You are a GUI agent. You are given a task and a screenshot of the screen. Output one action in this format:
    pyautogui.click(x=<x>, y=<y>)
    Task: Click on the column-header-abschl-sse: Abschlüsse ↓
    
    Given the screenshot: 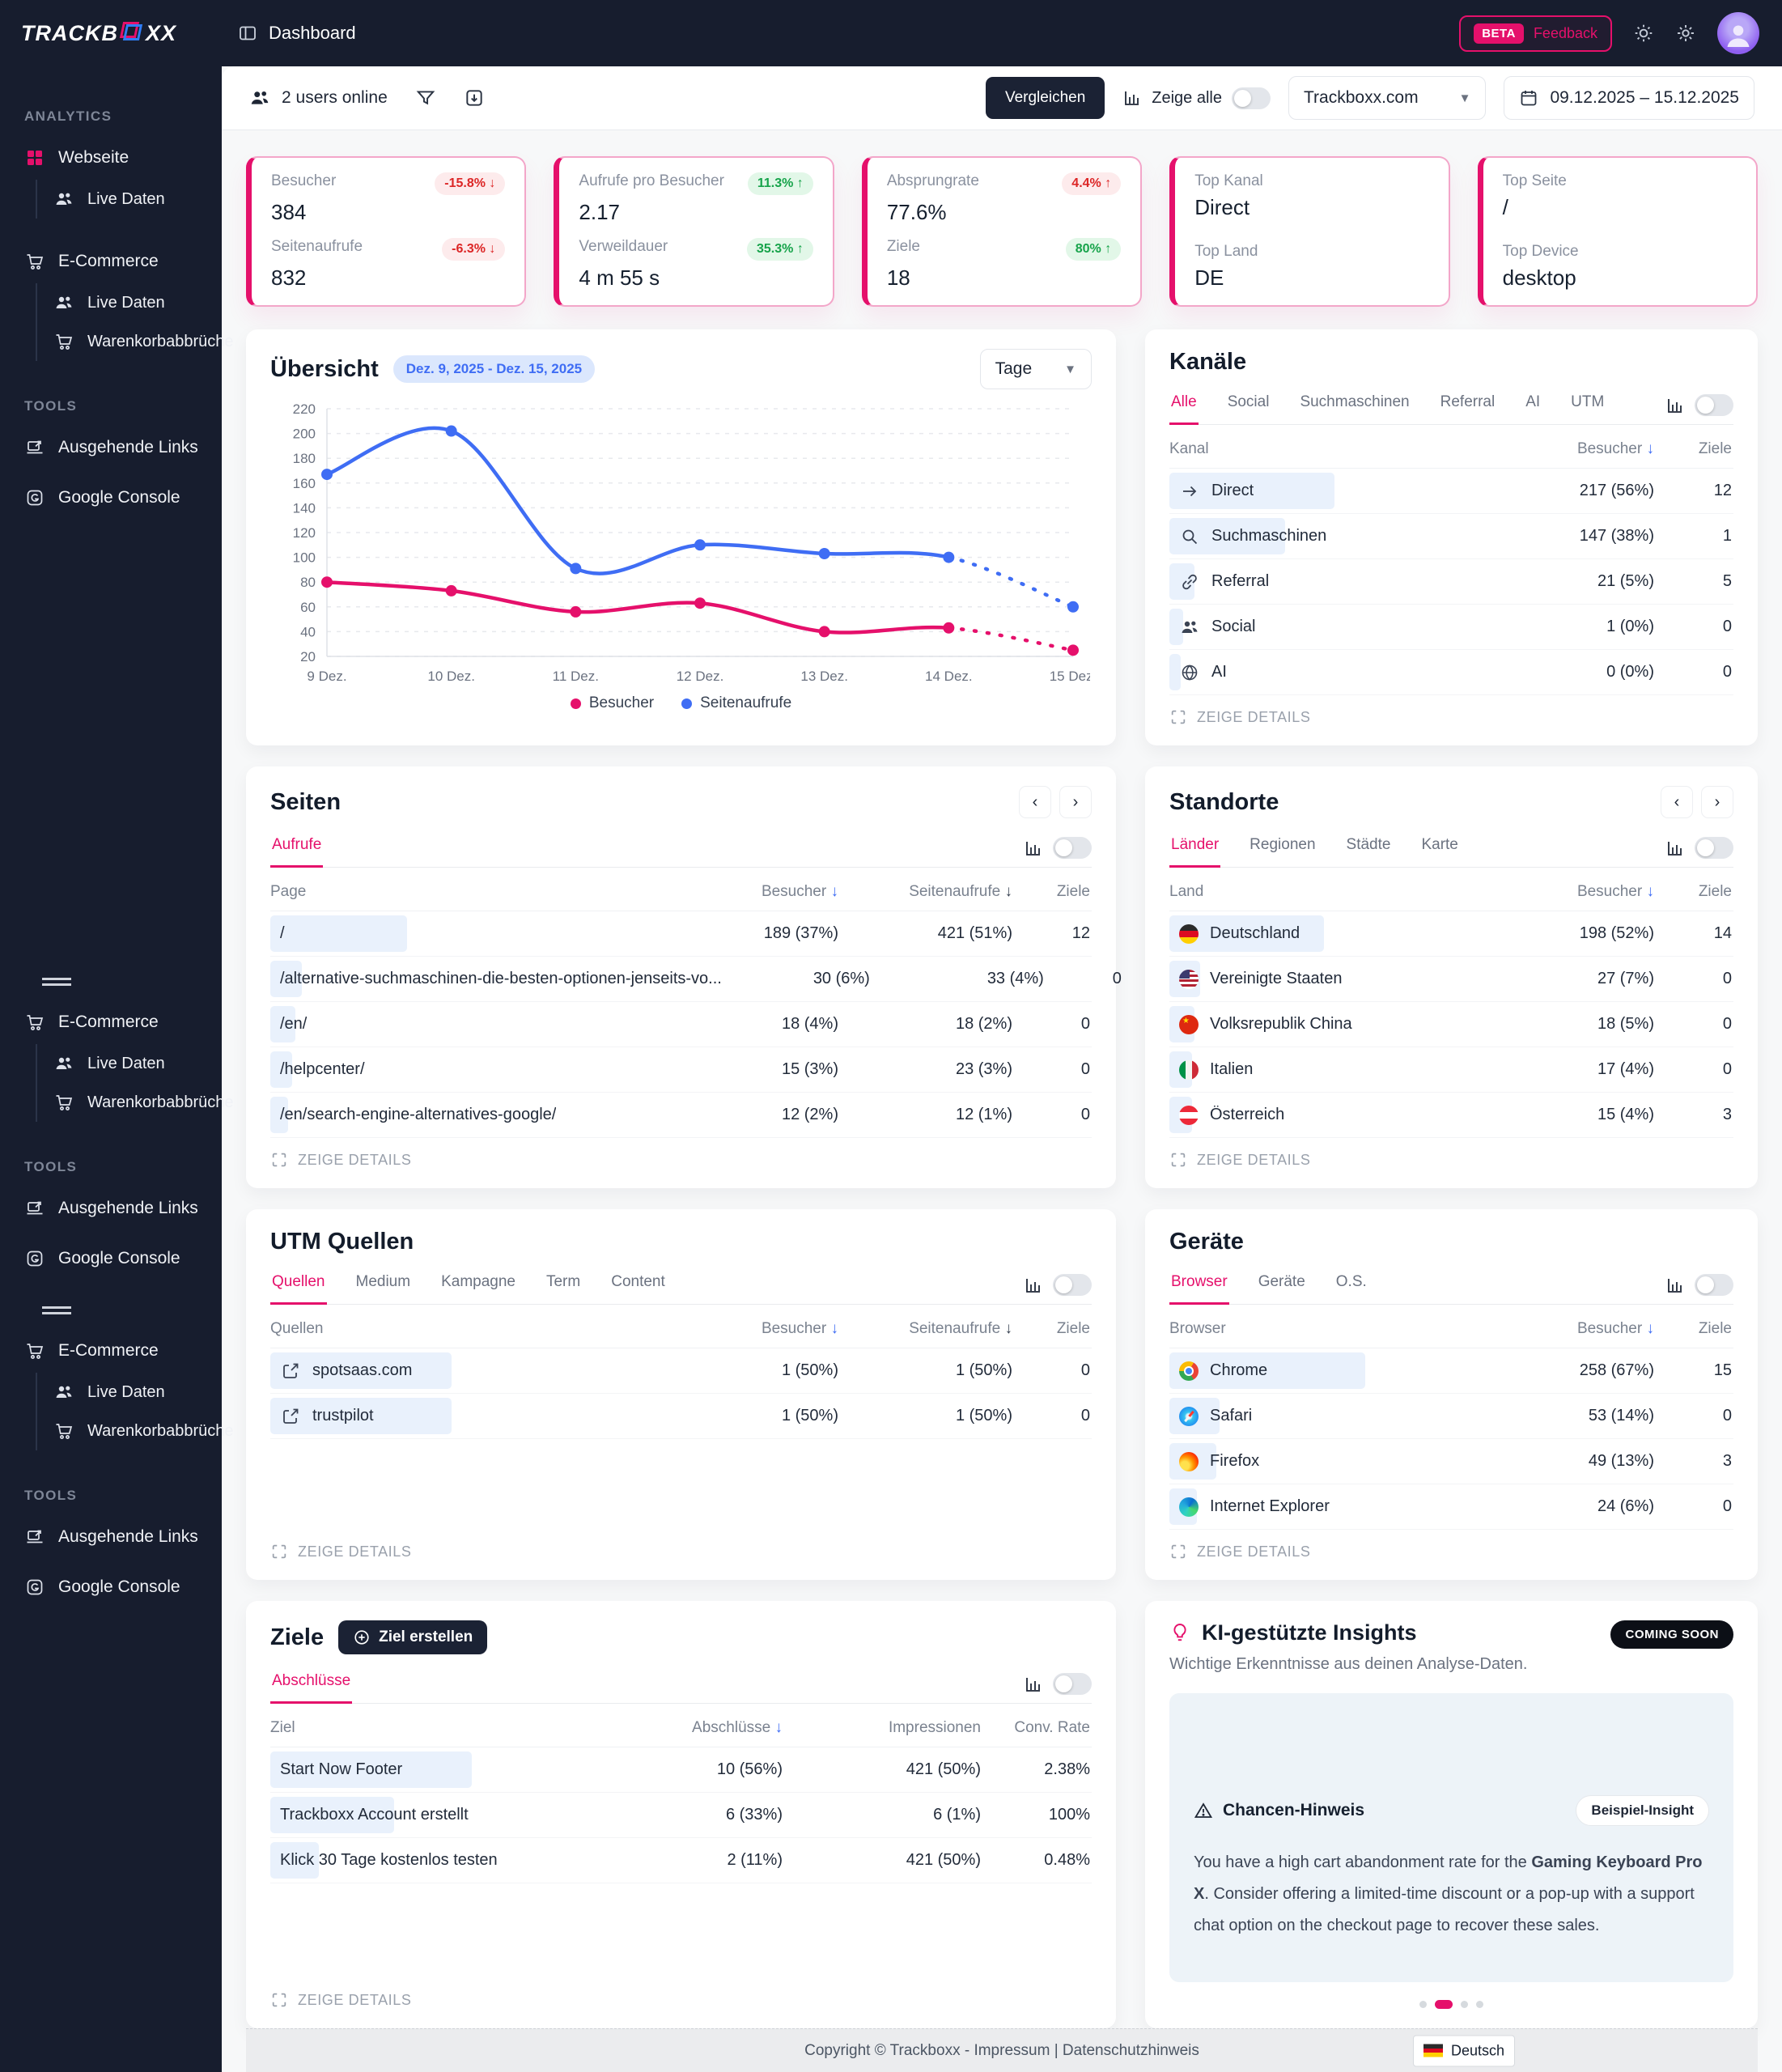 What is the action you would take?
    pyautogui.click(x=737, y=1727)
    